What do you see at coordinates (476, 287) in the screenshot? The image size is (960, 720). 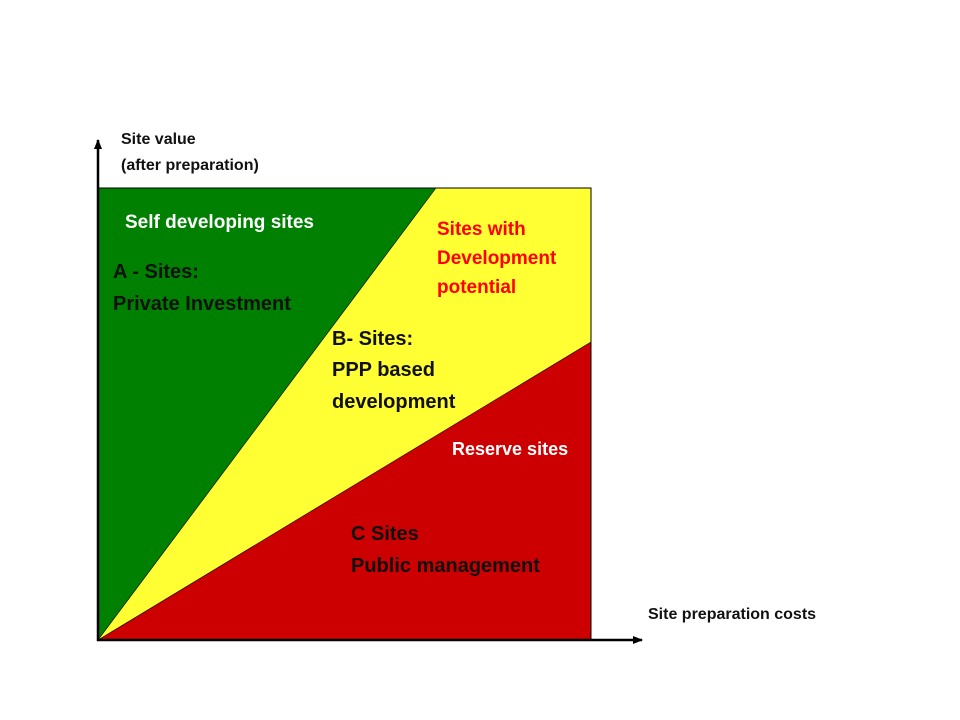 I see `yellow-title-3: potential` at bounding box center [476, 287].